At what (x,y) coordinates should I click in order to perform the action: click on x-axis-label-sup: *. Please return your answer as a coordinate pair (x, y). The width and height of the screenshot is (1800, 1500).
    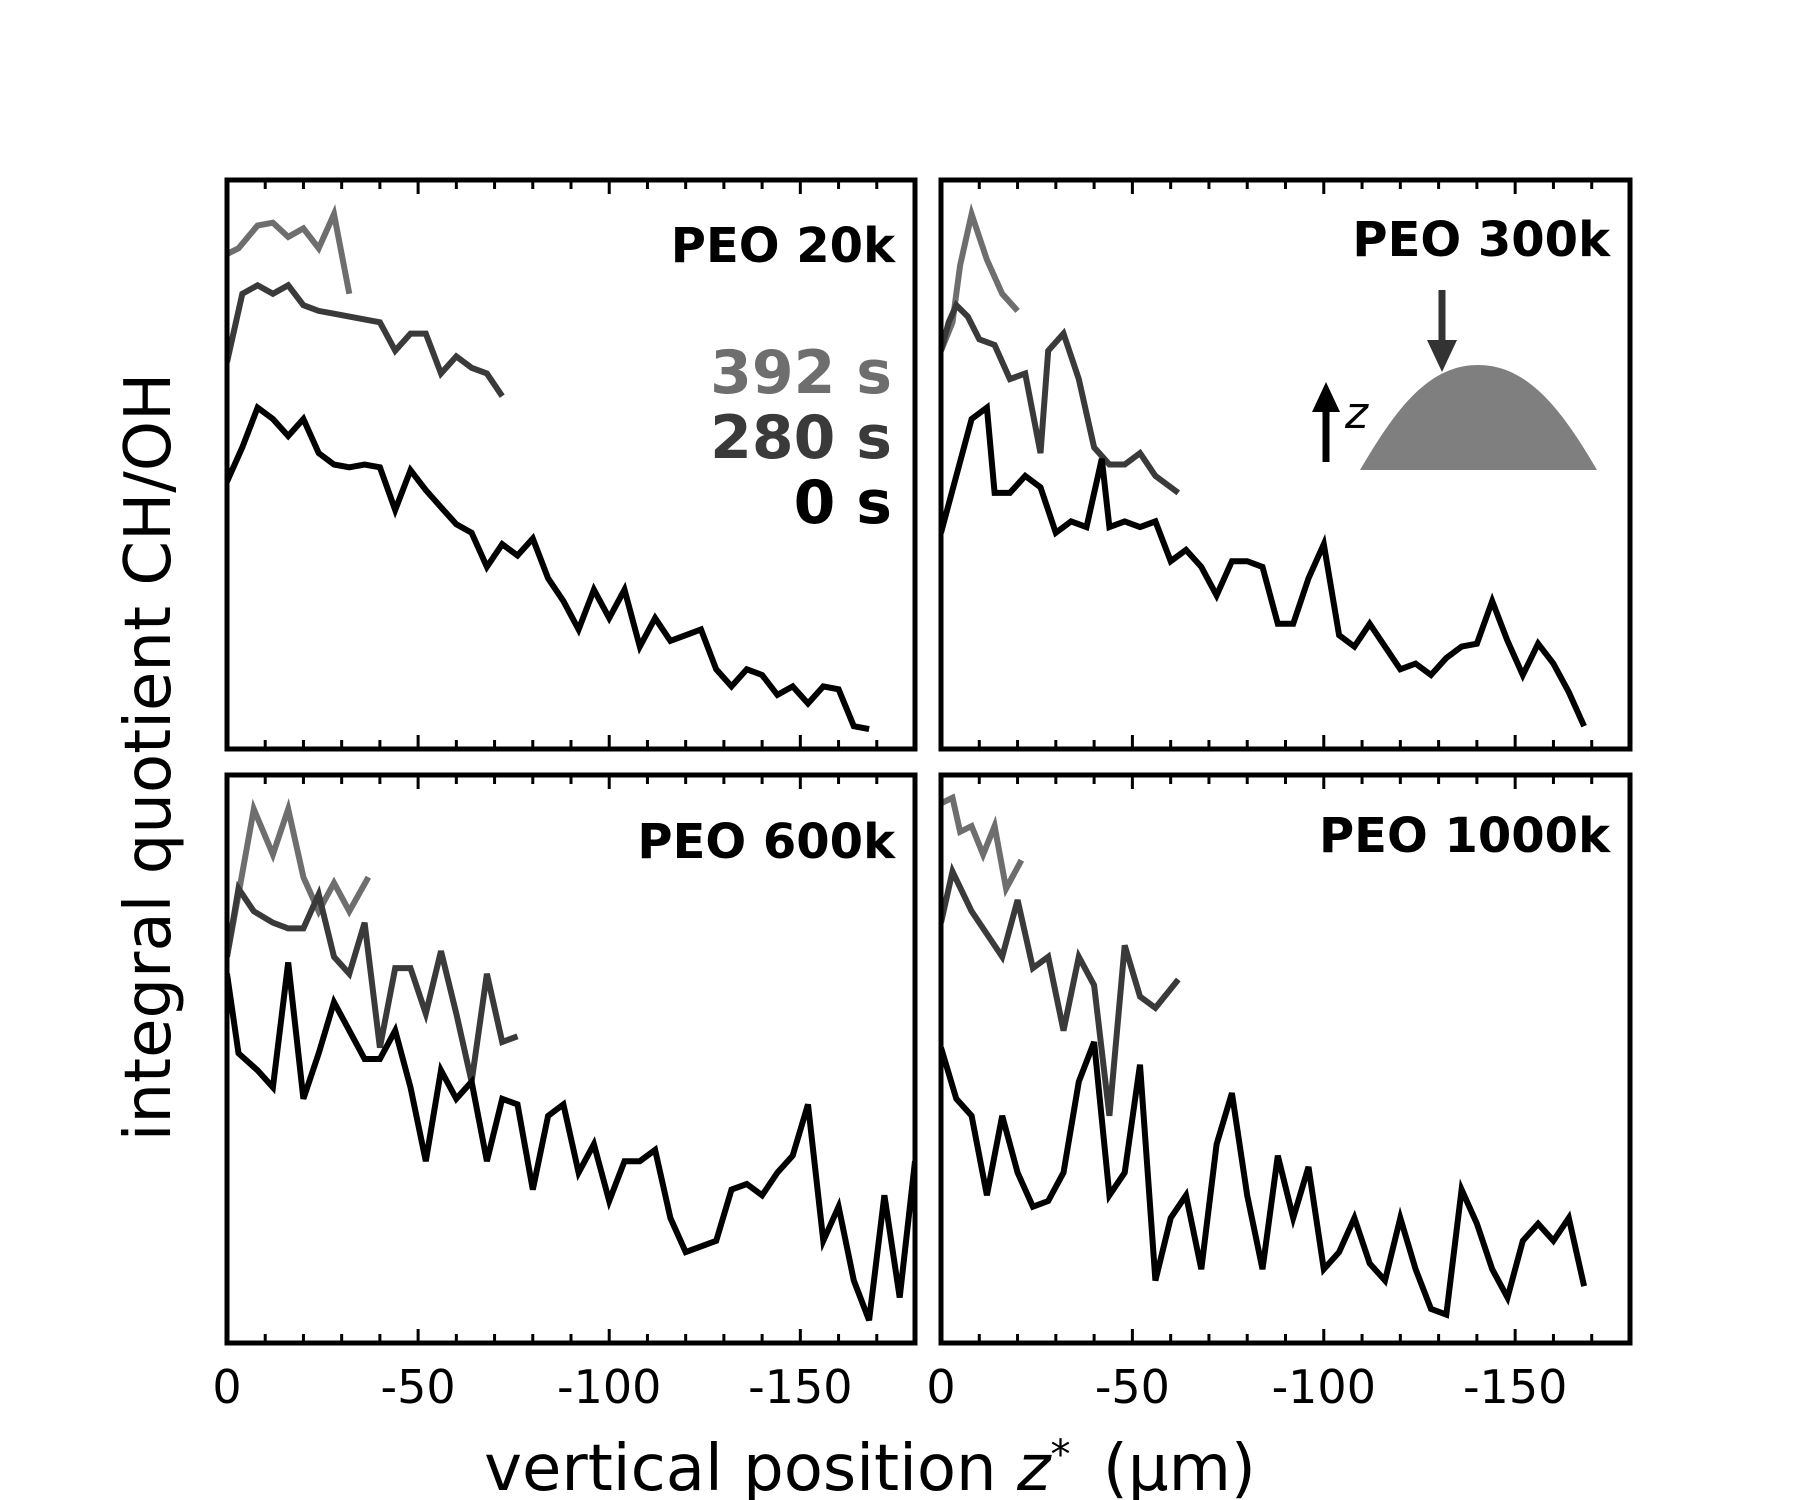
    Looking at the image, I should click on (1061, 1455).